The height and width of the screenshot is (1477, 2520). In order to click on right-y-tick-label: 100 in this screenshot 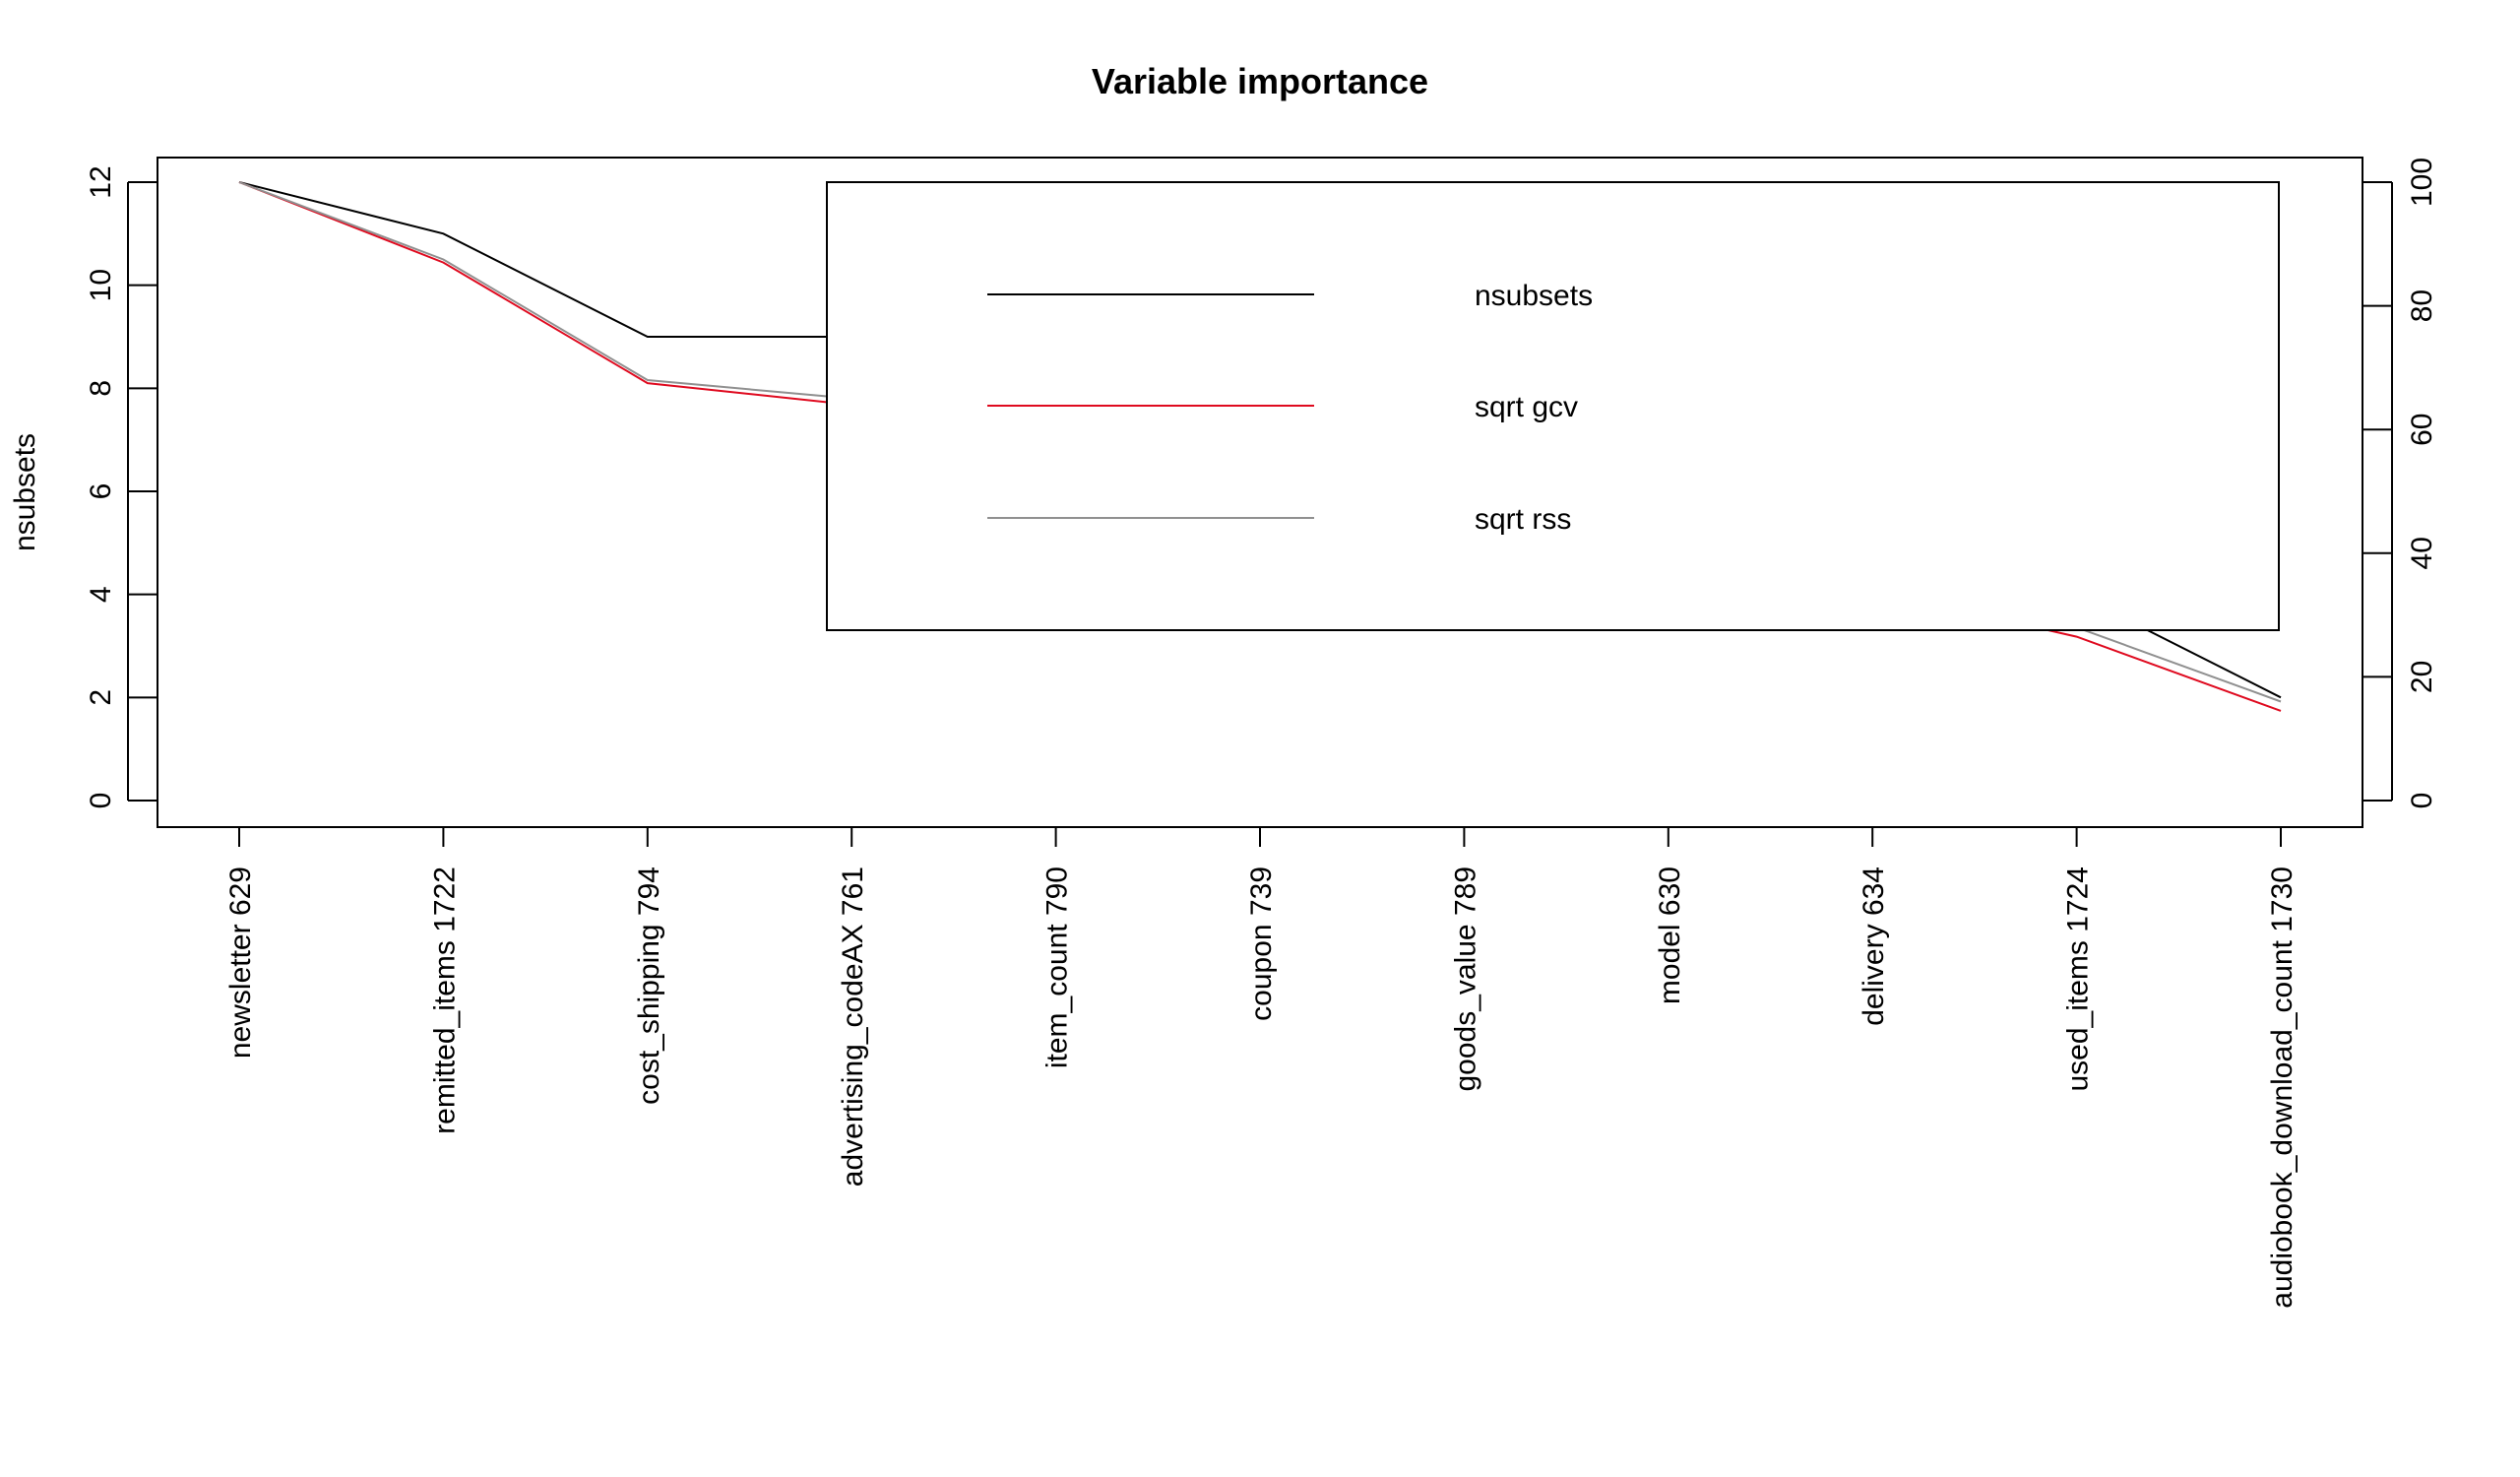, I will do `click(2422, 183)`.